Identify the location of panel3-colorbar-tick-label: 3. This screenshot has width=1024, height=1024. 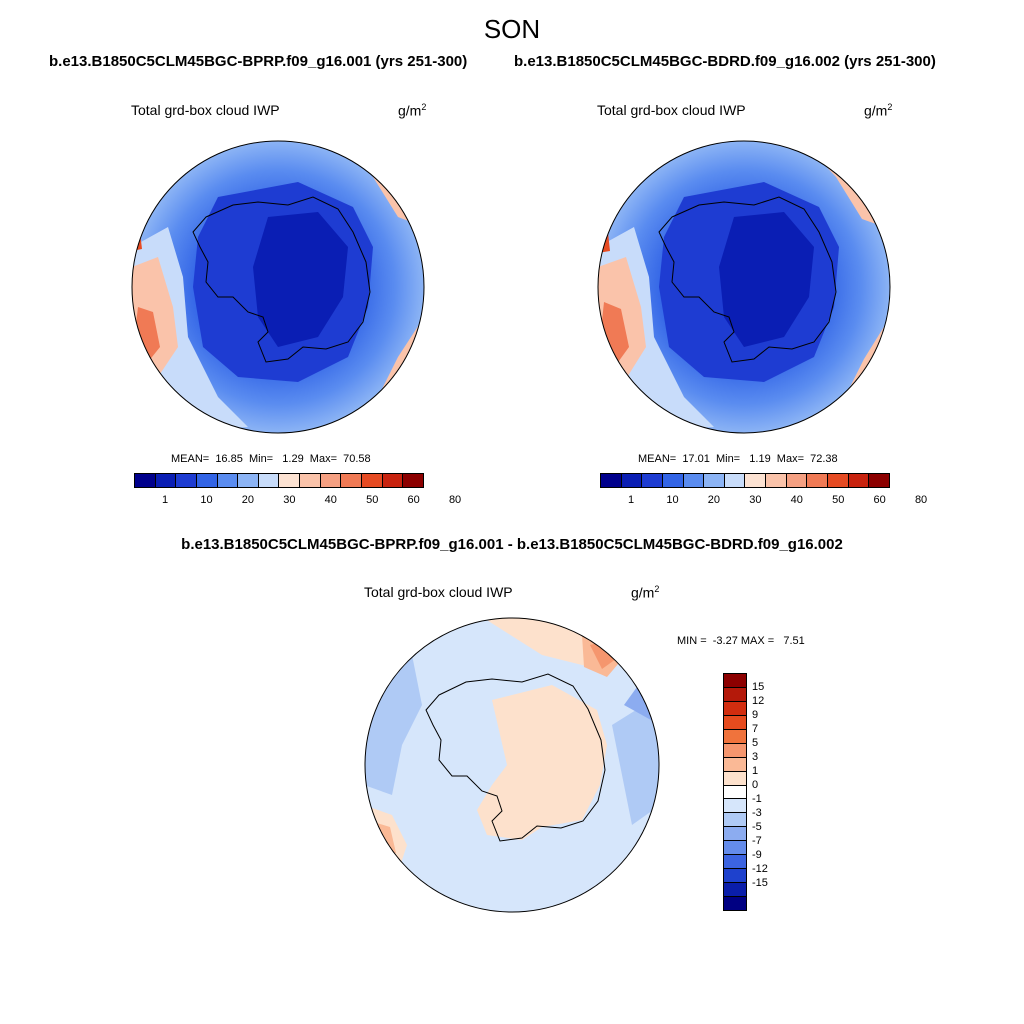
(755, 757).